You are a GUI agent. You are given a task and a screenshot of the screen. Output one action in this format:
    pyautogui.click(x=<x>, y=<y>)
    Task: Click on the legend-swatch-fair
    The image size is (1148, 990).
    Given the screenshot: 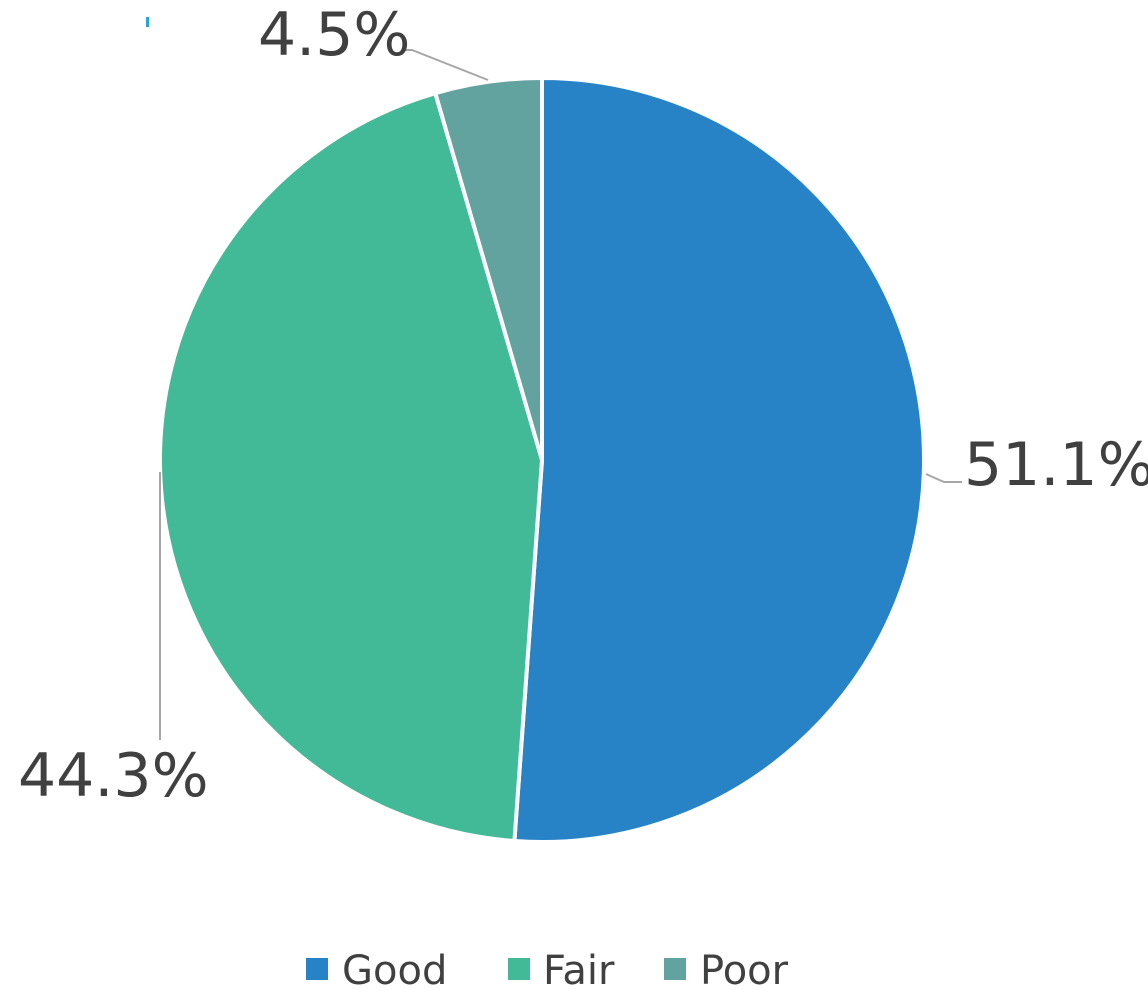 What is the action you would take?
    pyautogui.click(x=519, y=969)
    